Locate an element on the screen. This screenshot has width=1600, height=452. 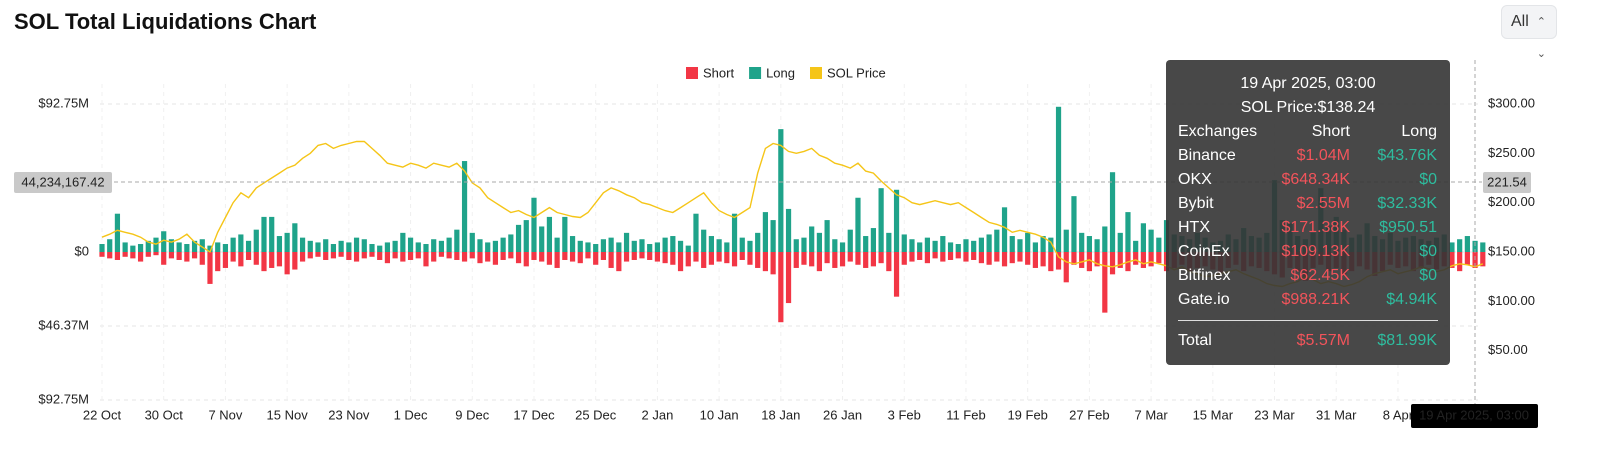
legend-label: Long is located at coordinates (780, 72).